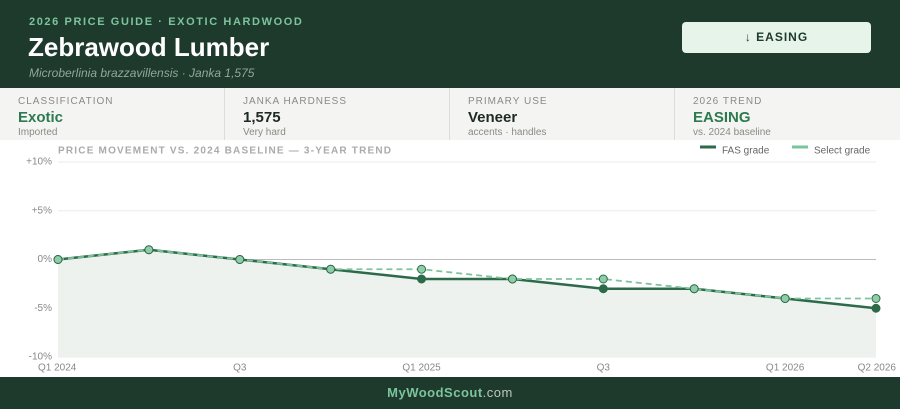 The width and height of the screenshot is (900, 409). I want to click on legend-label: FAS grade, so click(746, 151).